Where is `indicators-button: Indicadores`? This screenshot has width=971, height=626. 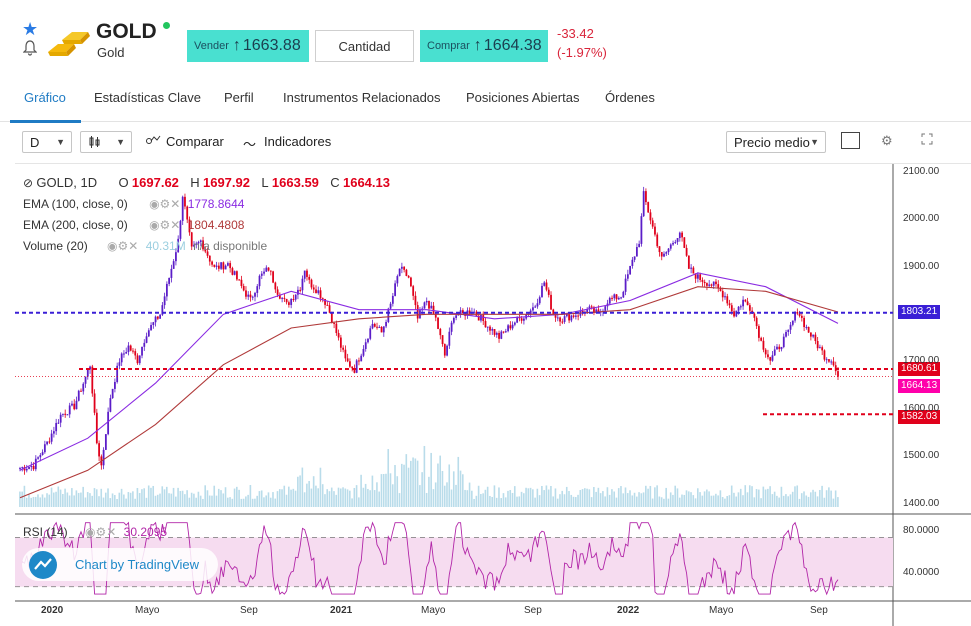 indicators-button: Indicadores is located at coordinates (298, 141).